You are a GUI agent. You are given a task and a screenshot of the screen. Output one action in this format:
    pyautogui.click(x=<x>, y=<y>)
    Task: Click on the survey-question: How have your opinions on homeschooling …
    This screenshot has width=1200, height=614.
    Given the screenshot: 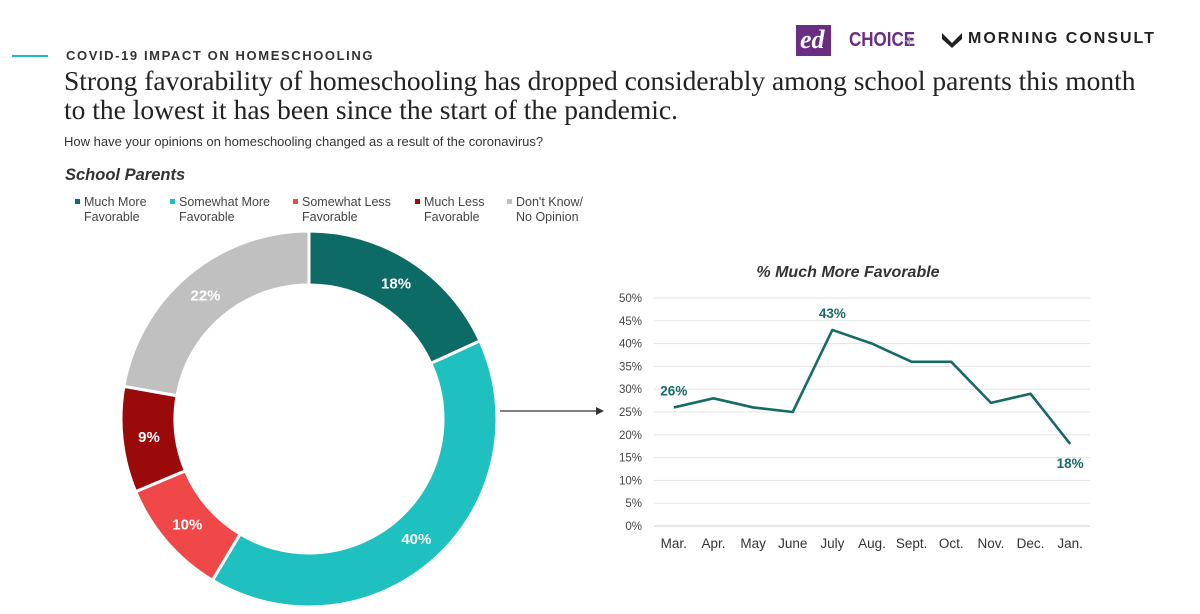 What is the action you would take?
    pyautogui.click(x=304, y=141)
    